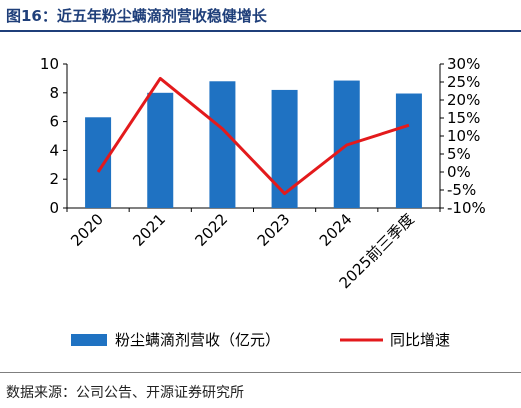 The width and height of the screenshot is (521, 408). Describe the element at coordinates (49, 64) in the screenshot. I see `y-left-tick-label: 10` at that location.